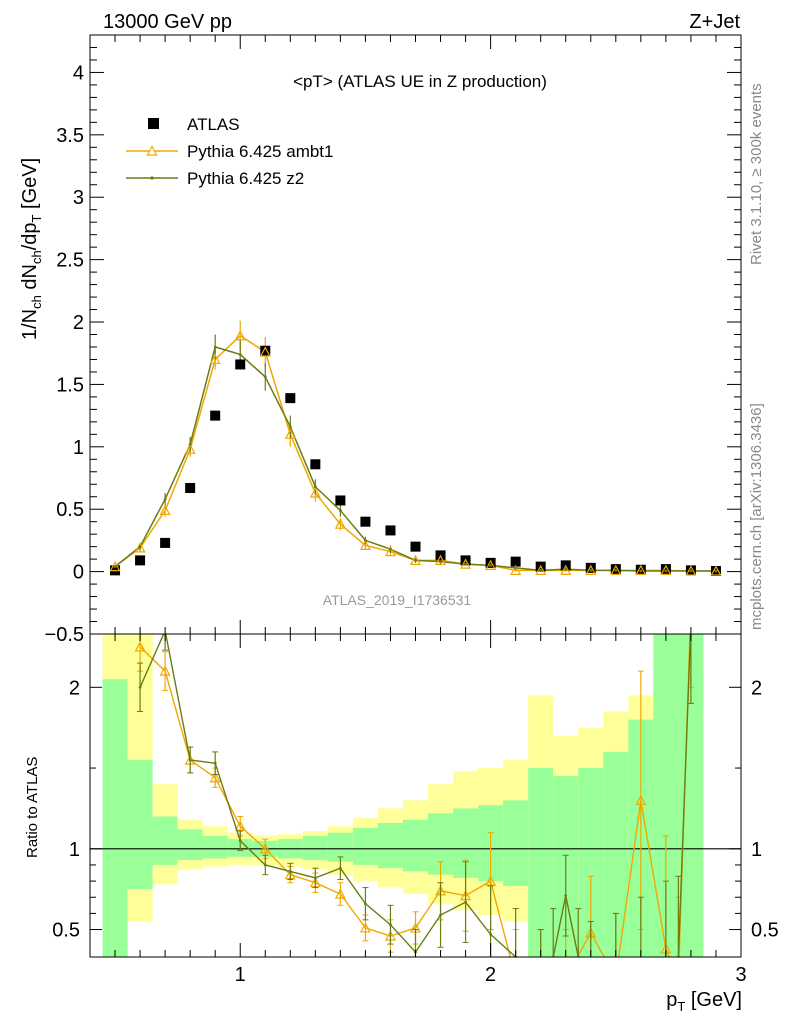  I want to click on legend-marker-z2, so click(152, 178).